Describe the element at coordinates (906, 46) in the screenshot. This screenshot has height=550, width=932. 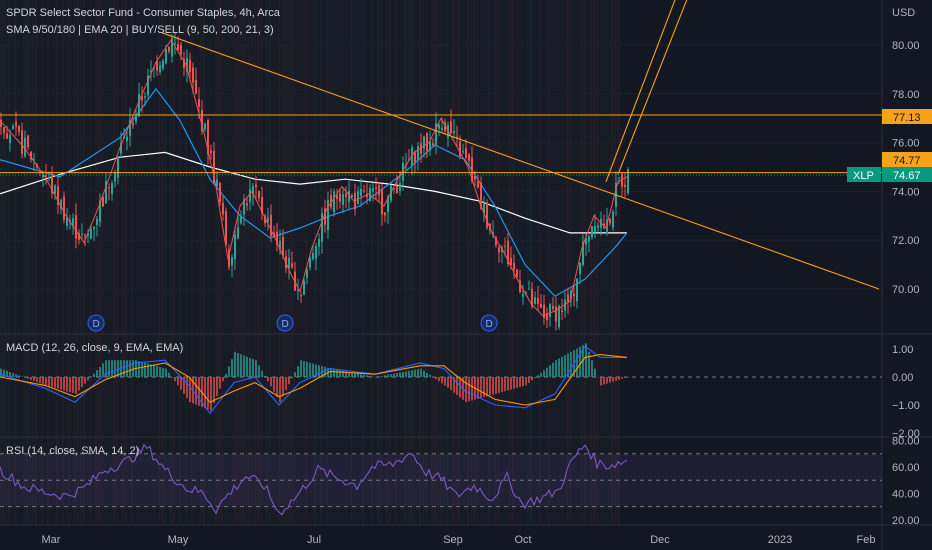
I see `price-tick-label: 80.00` at that location.